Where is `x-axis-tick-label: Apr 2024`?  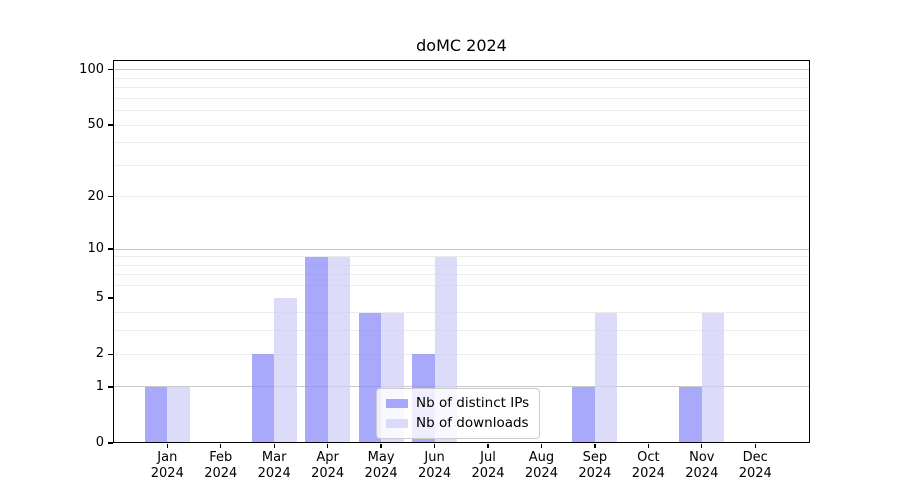
x-axis-tick-label: Apr 2024 is located at coordinates (328, 465).